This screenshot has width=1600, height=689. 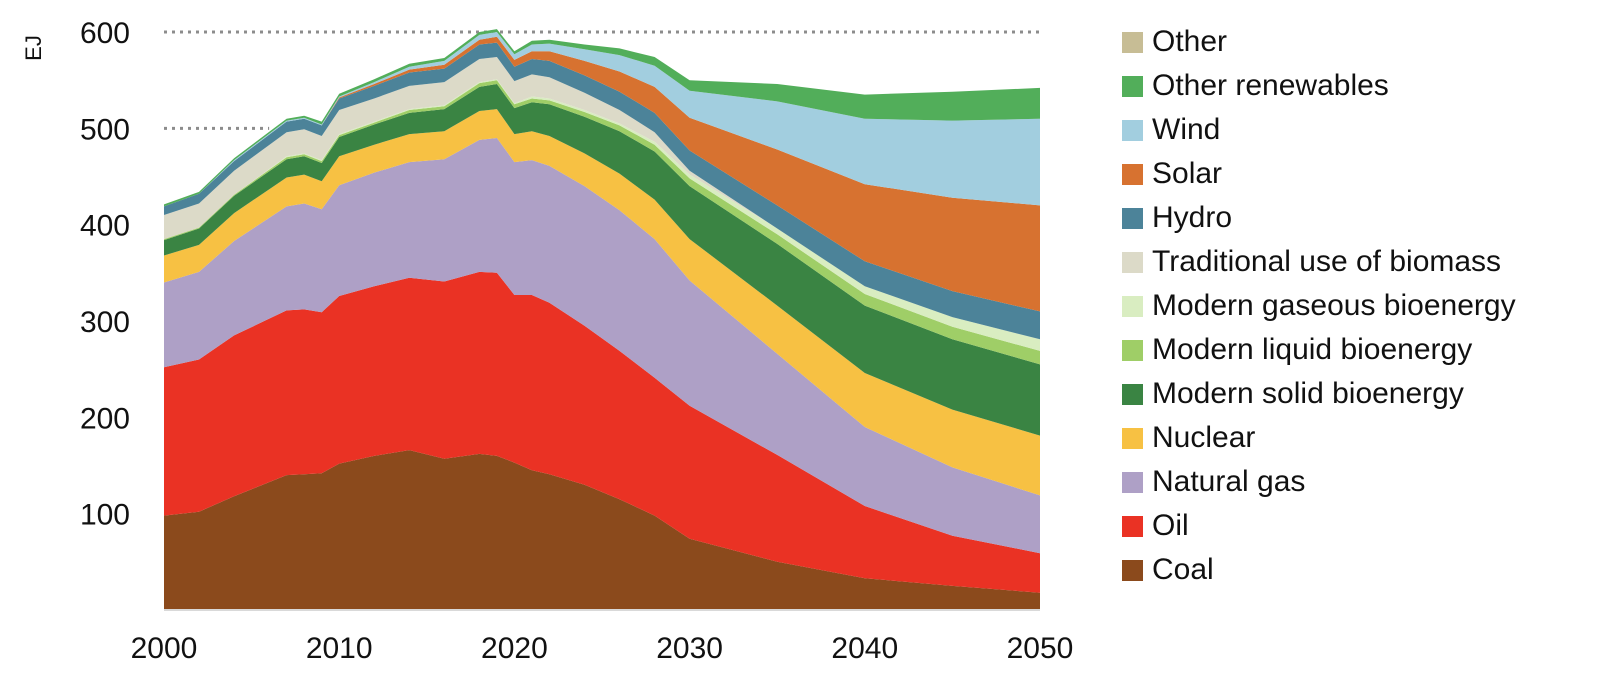 What do you see at coordinates (514, 648) in the screenshot?
I see `x-tick-label: 2020` at bounding box center [514, 648].